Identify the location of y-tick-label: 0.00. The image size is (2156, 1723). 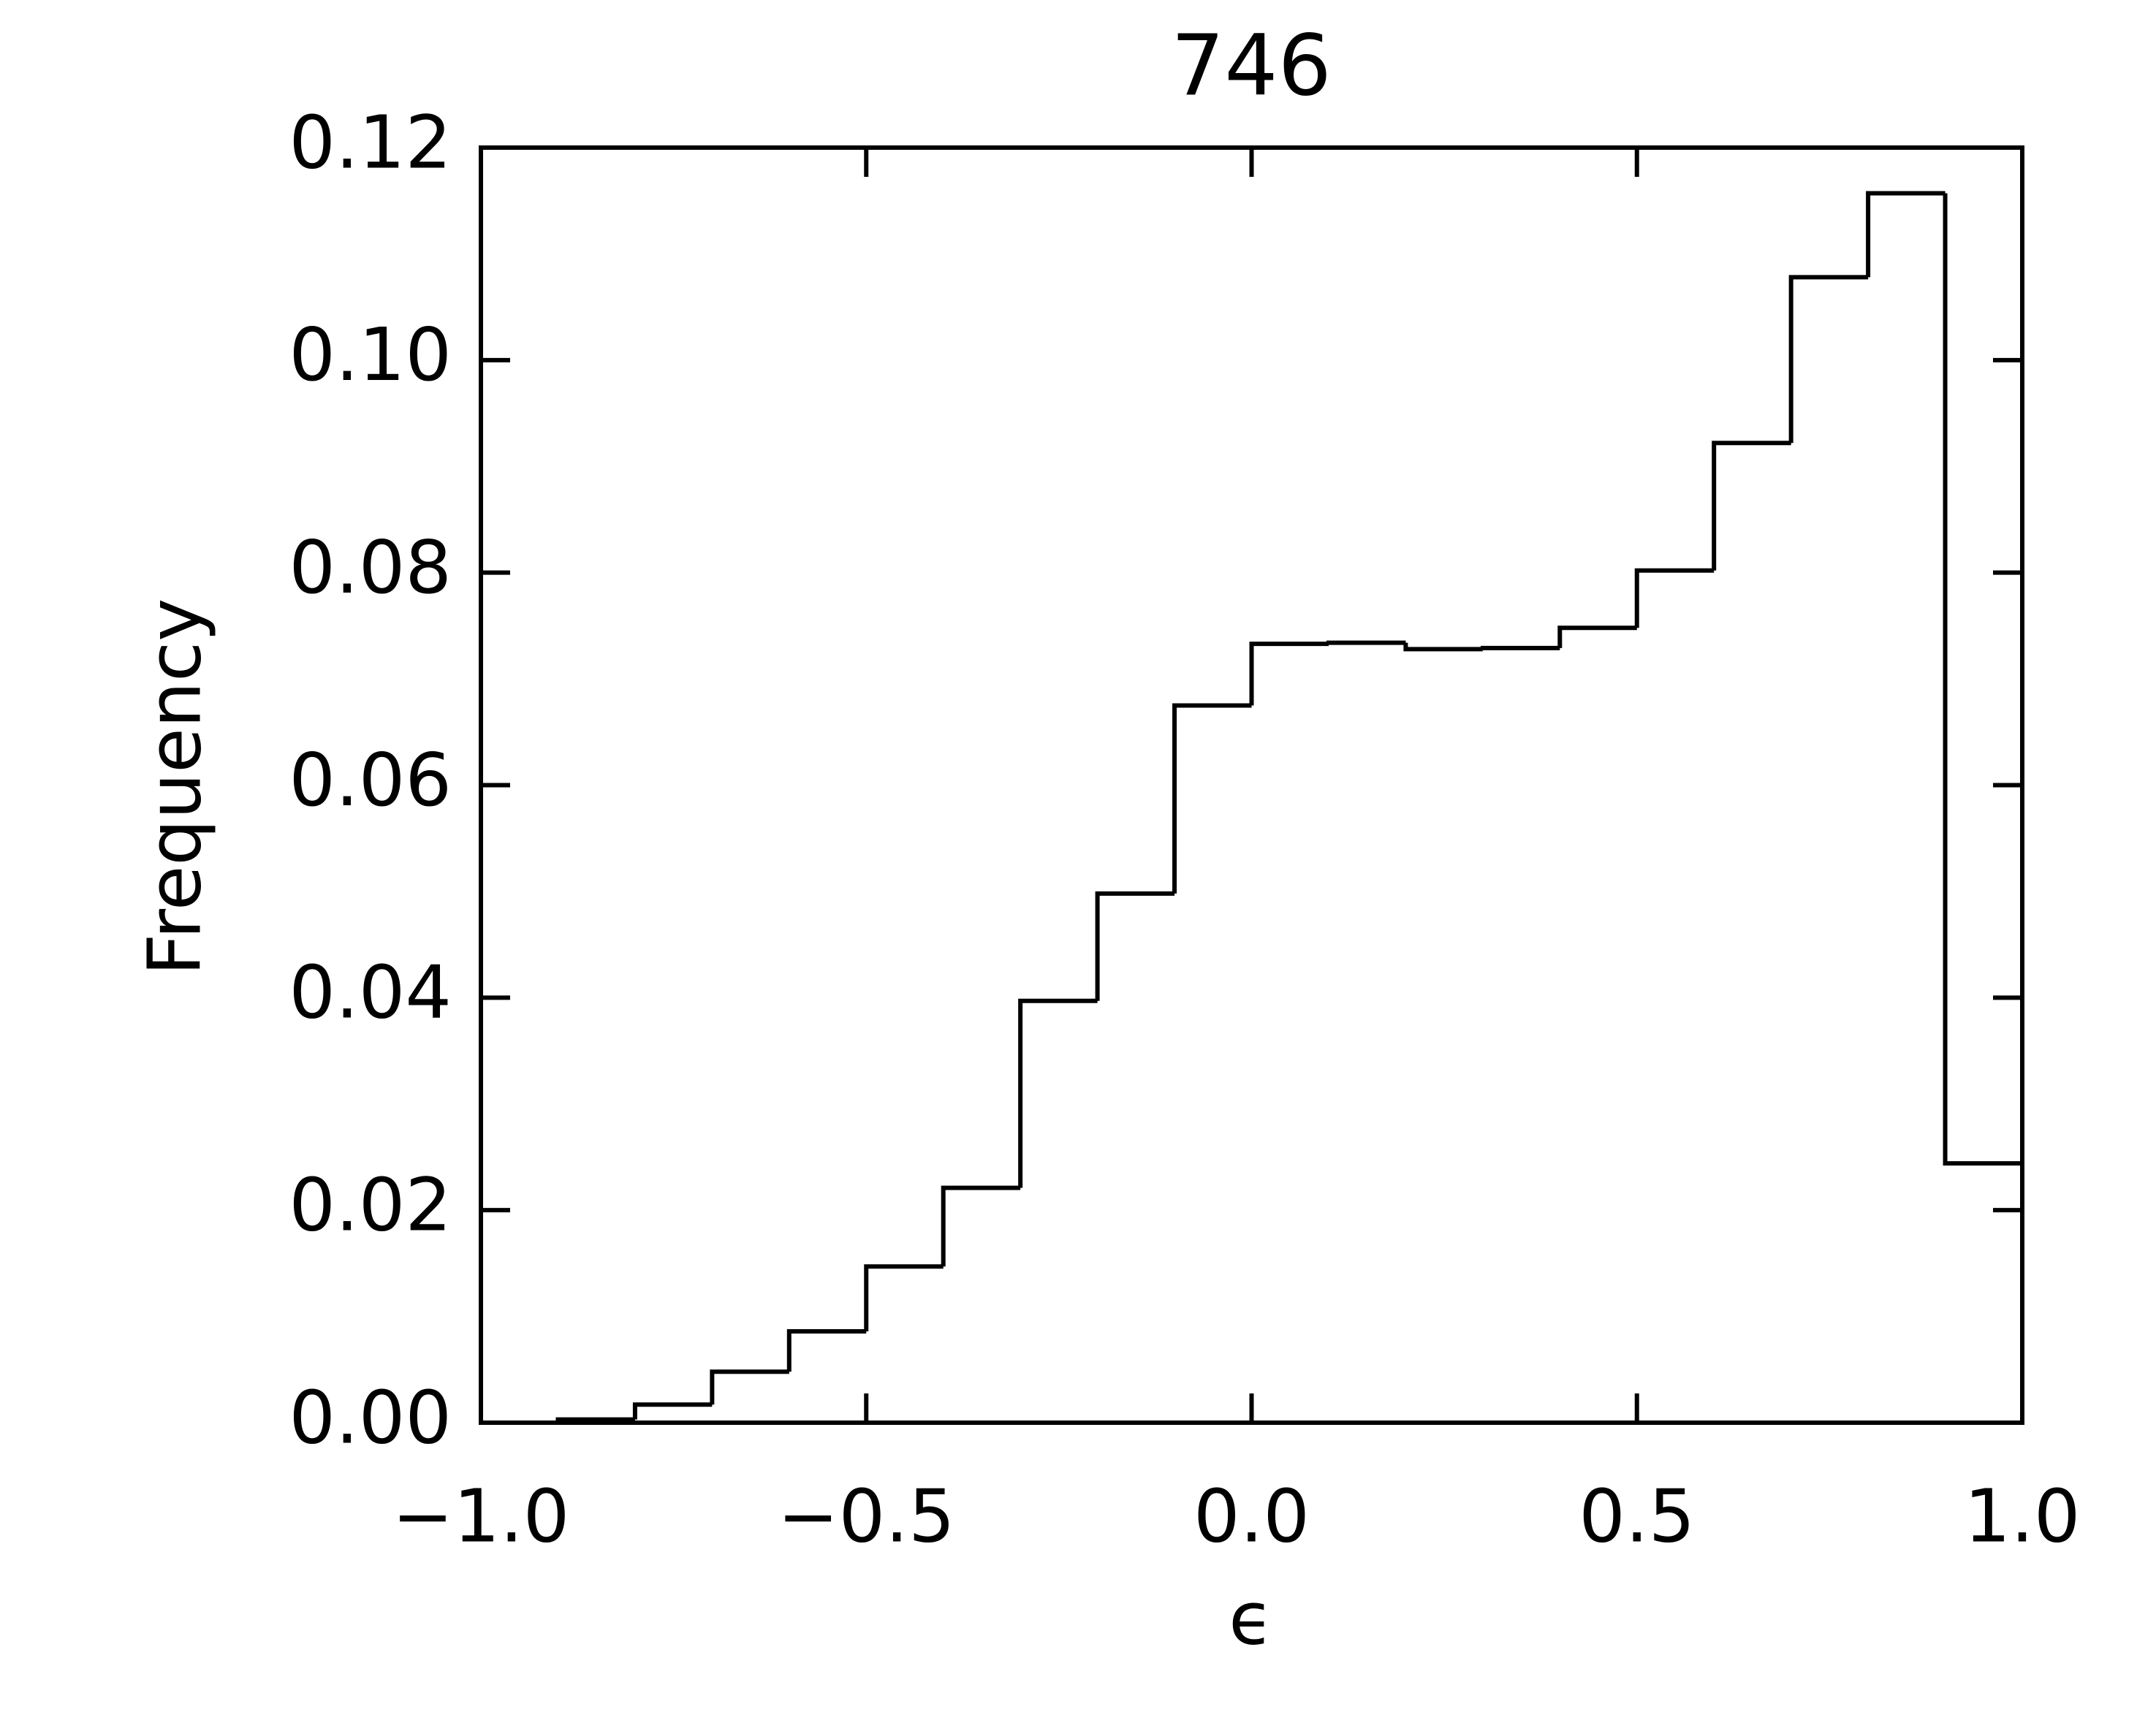
(371, 1417).